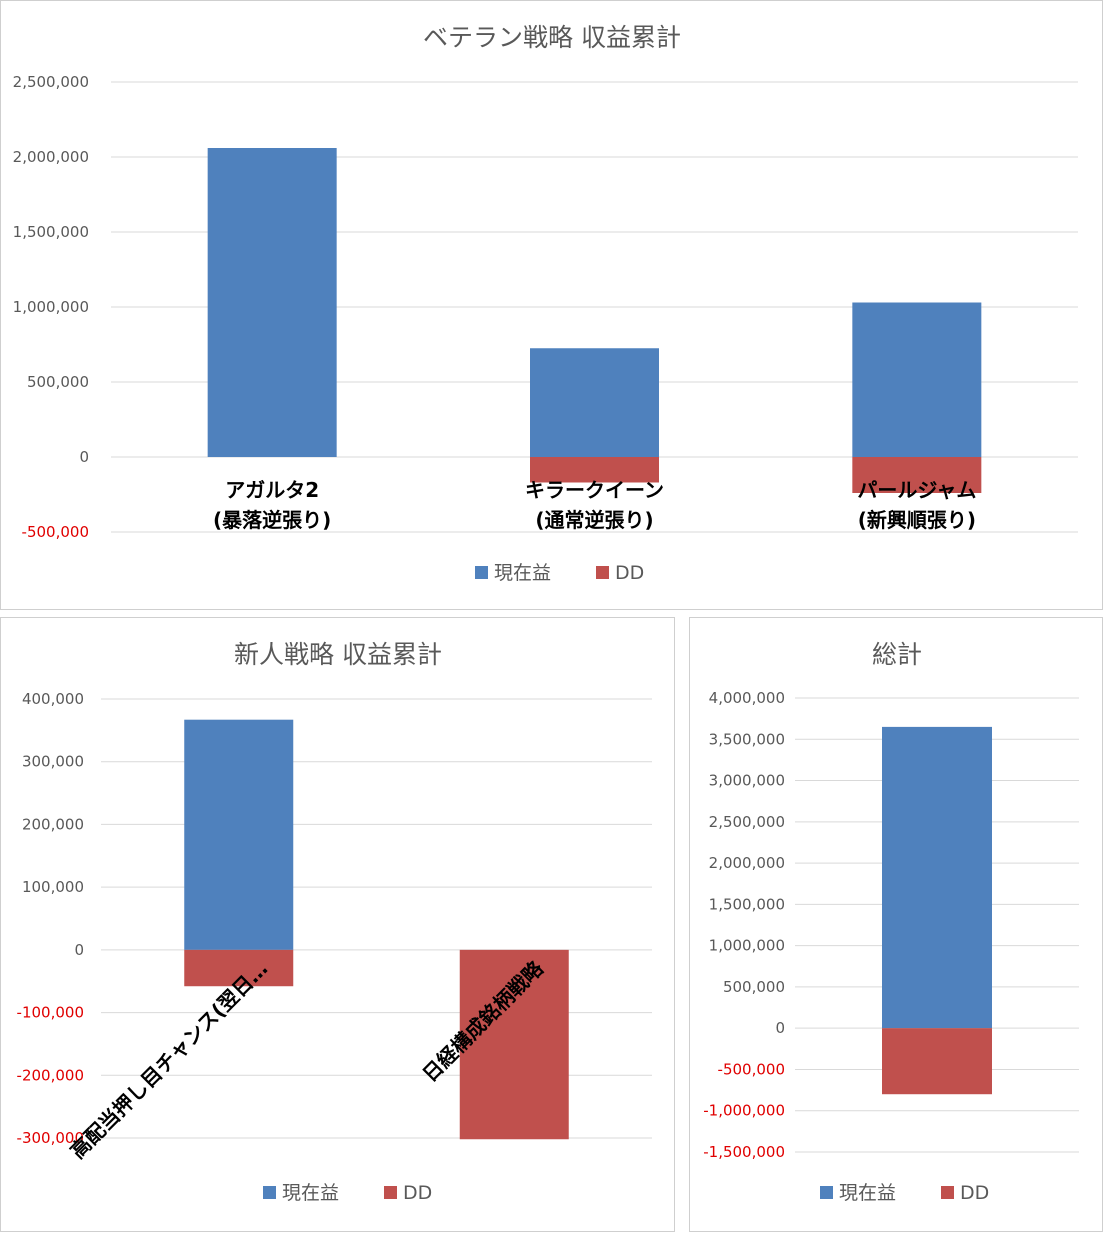  What do you see at coordinates (338, 654) in the screenshot?
I see `chart-title: 新人戦略 収益累計` at bounding box center [338, 654].